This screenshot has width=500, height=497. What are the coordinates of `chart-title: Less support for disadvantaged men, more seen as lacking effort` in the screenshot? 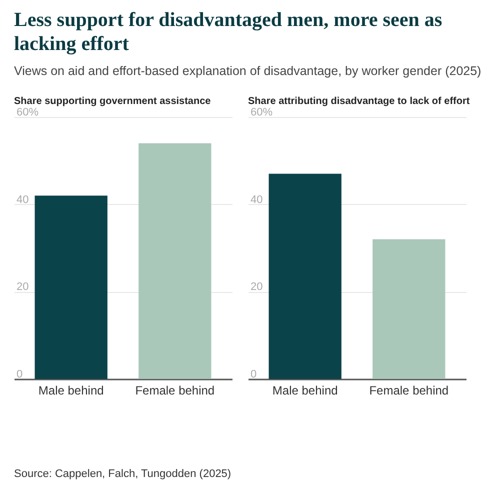 It's located at (229, 32).